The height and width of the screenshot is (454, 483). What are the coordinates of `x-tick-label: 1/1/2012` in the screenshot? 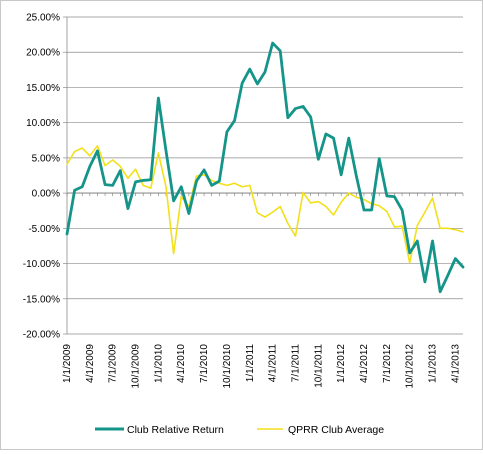 It's located at (341, 363).